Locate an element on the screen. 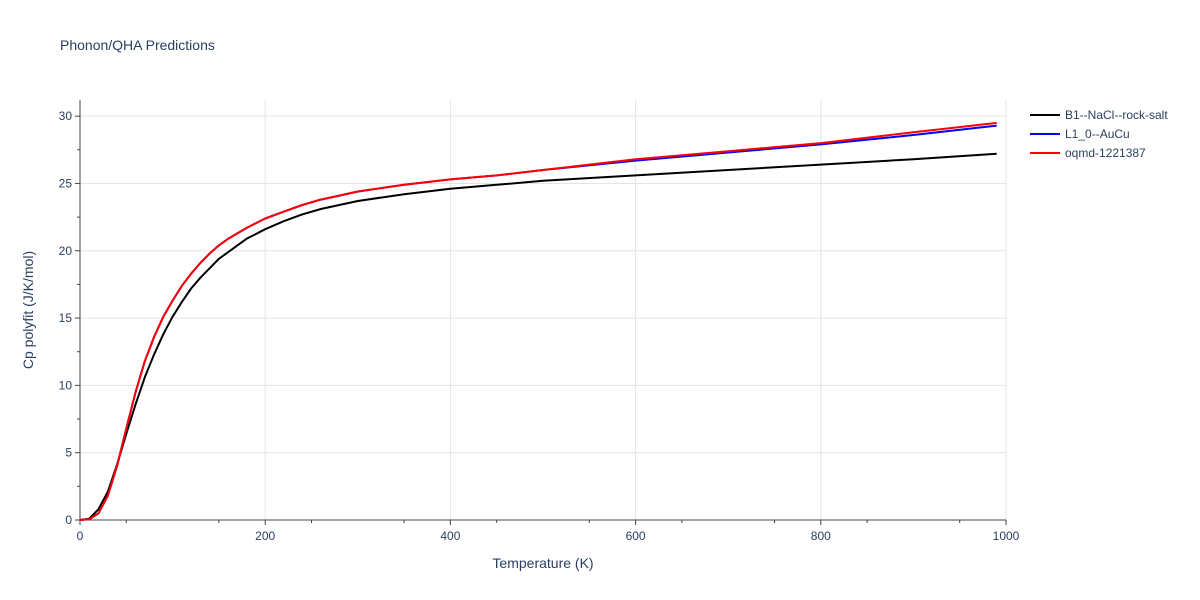 This screenshot has height=600, width=1200. legend-label: L1_0--AuCu is located at coordinates (1097, 134).